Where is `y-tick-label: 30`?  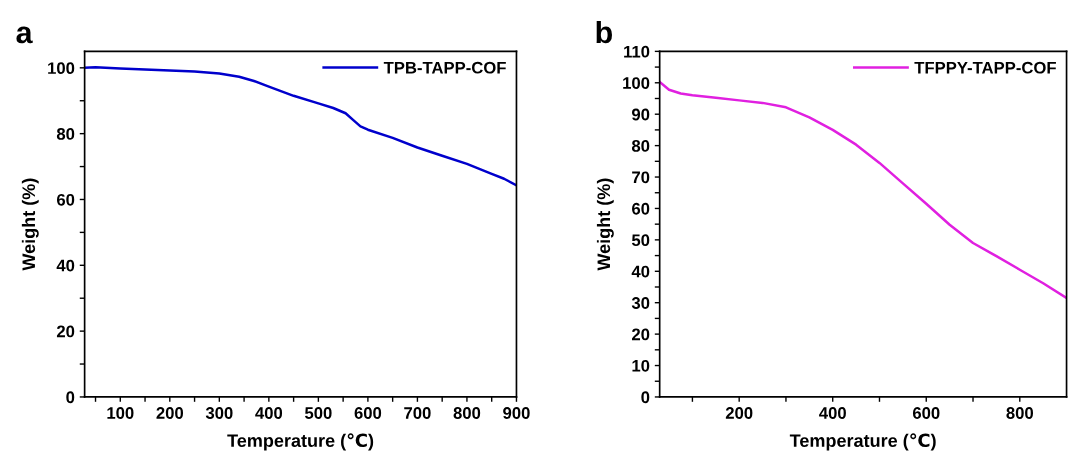 y-tick-label: 30 is located at coordinates (640, 303).